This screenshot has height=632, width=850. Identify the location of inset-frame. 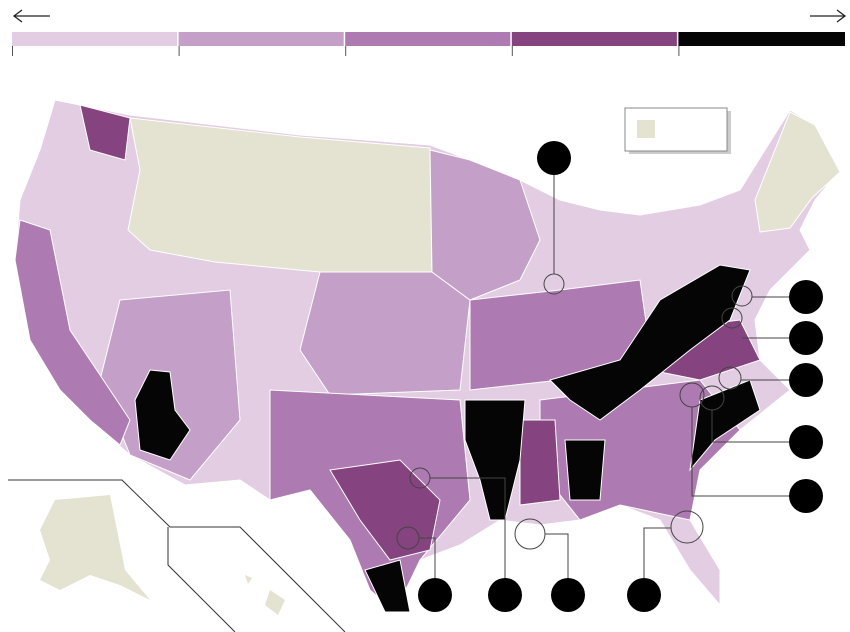
(177, 555).